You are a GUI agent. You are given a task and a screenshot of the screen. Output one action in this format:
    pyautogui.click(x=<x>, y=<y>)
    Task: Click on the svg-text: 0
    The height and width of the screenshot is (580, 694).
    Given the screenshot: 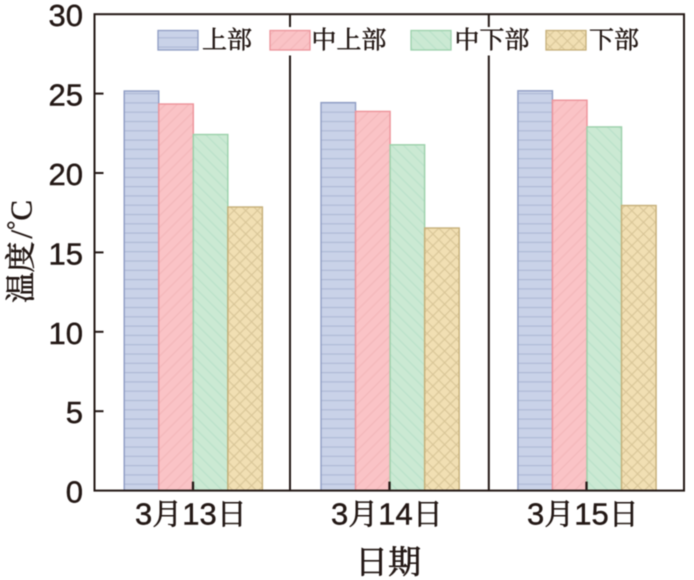 What is the action you would take?
    pyautogui.click(x=74, y=492)
    